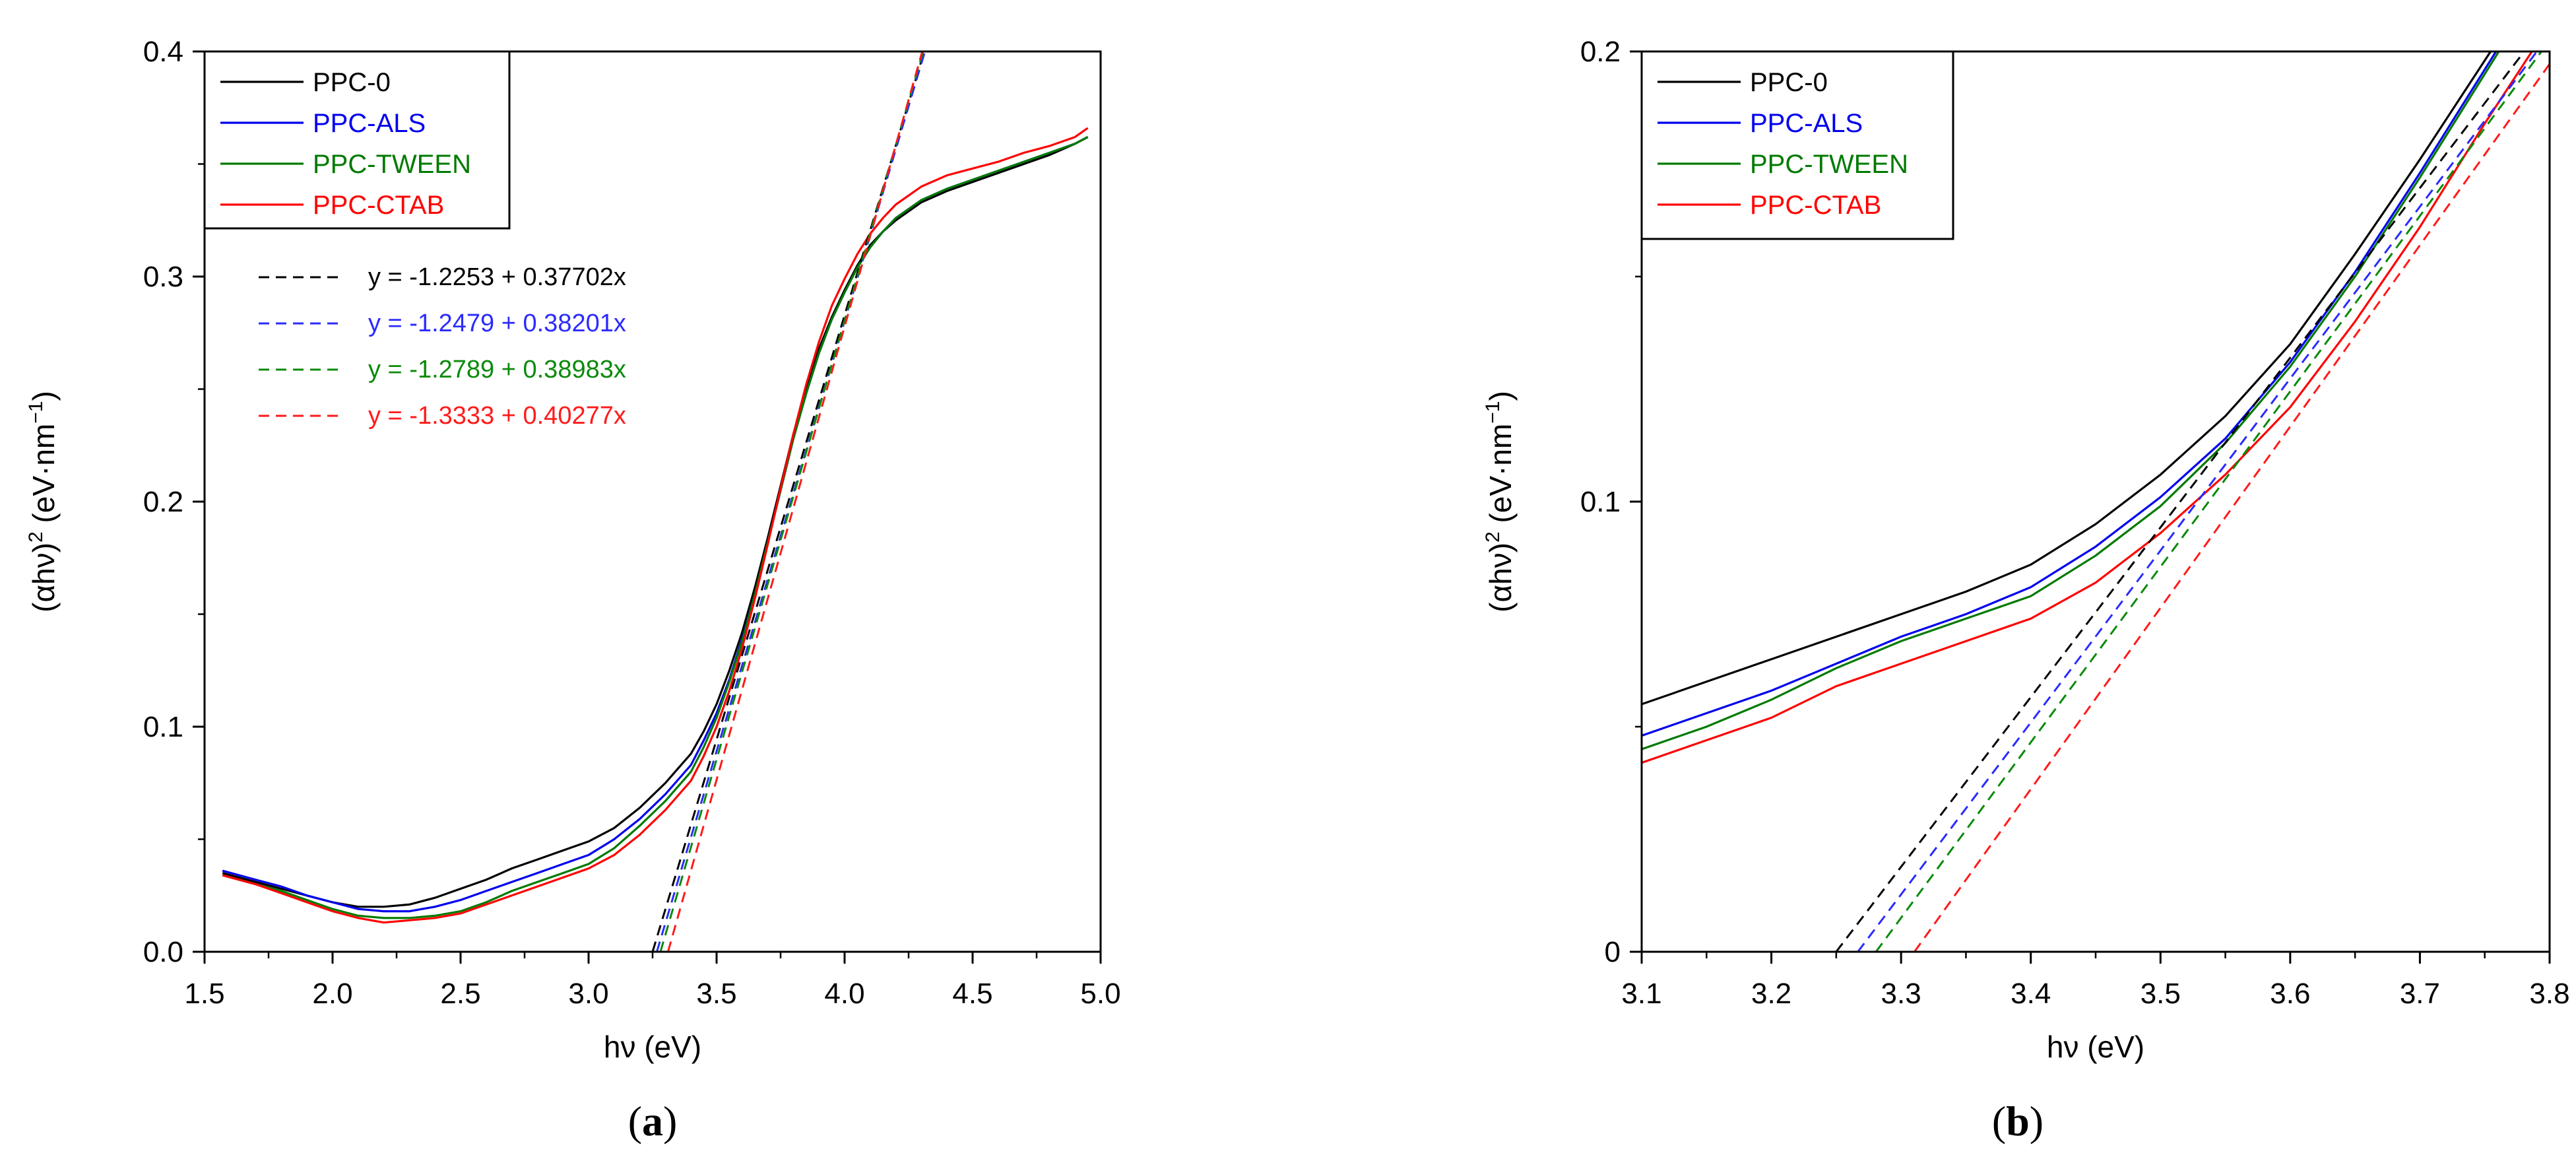  What do you see at coordinates (163, 277) in the screenshot?
I see `y-tick-label: 0.3` at bounding box center [163, 277].